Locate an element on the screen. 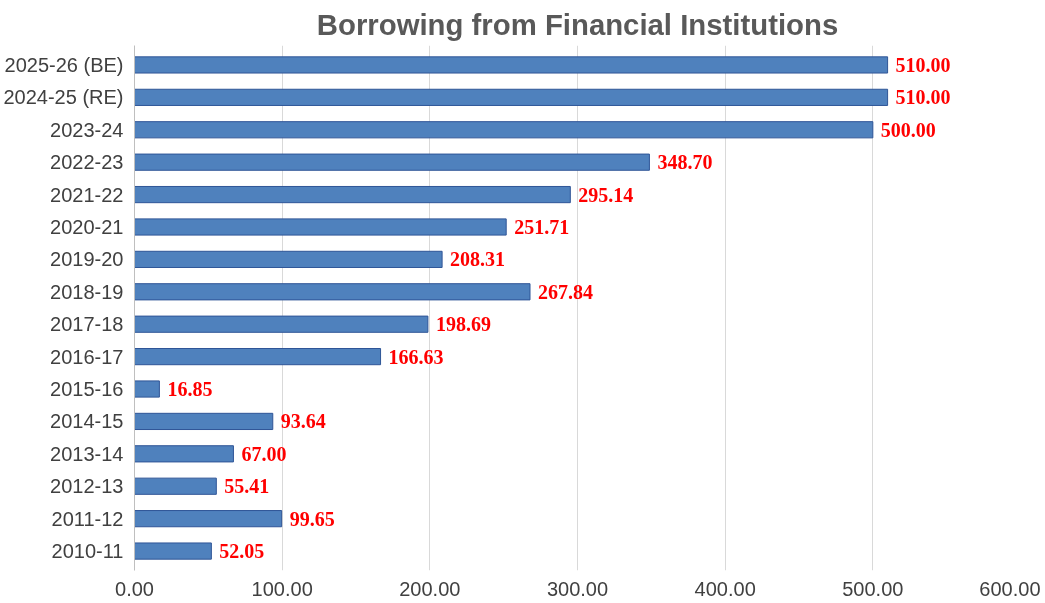  data-label: 198.69 is located at coordinates (463, 324).